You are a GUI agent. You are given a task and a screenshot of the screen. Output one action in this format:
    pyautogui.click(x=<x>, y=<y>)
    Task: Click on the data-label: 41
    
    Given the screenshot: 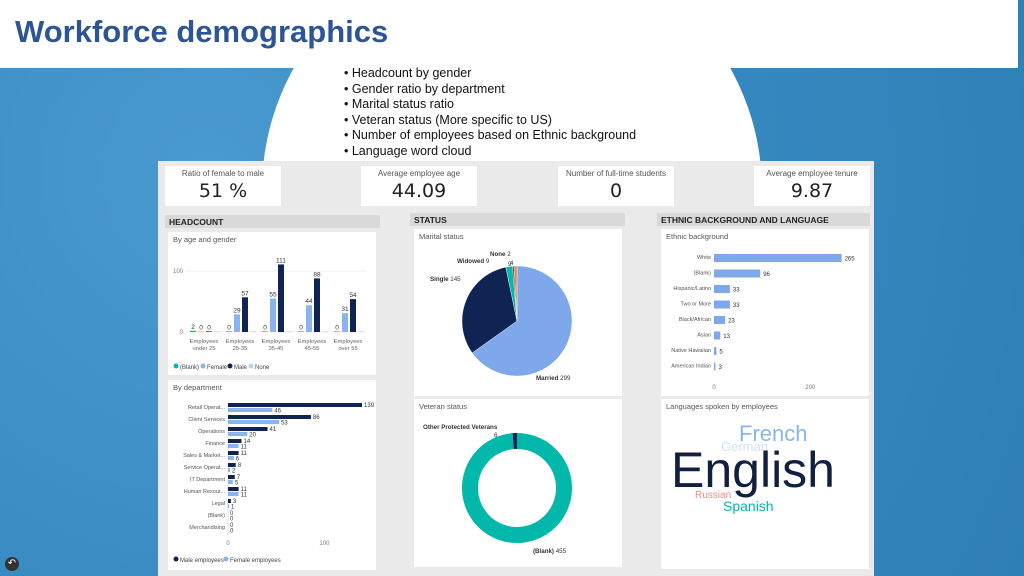 What is the action you would take?
    pyautogui.click(x=273, y=430)
    